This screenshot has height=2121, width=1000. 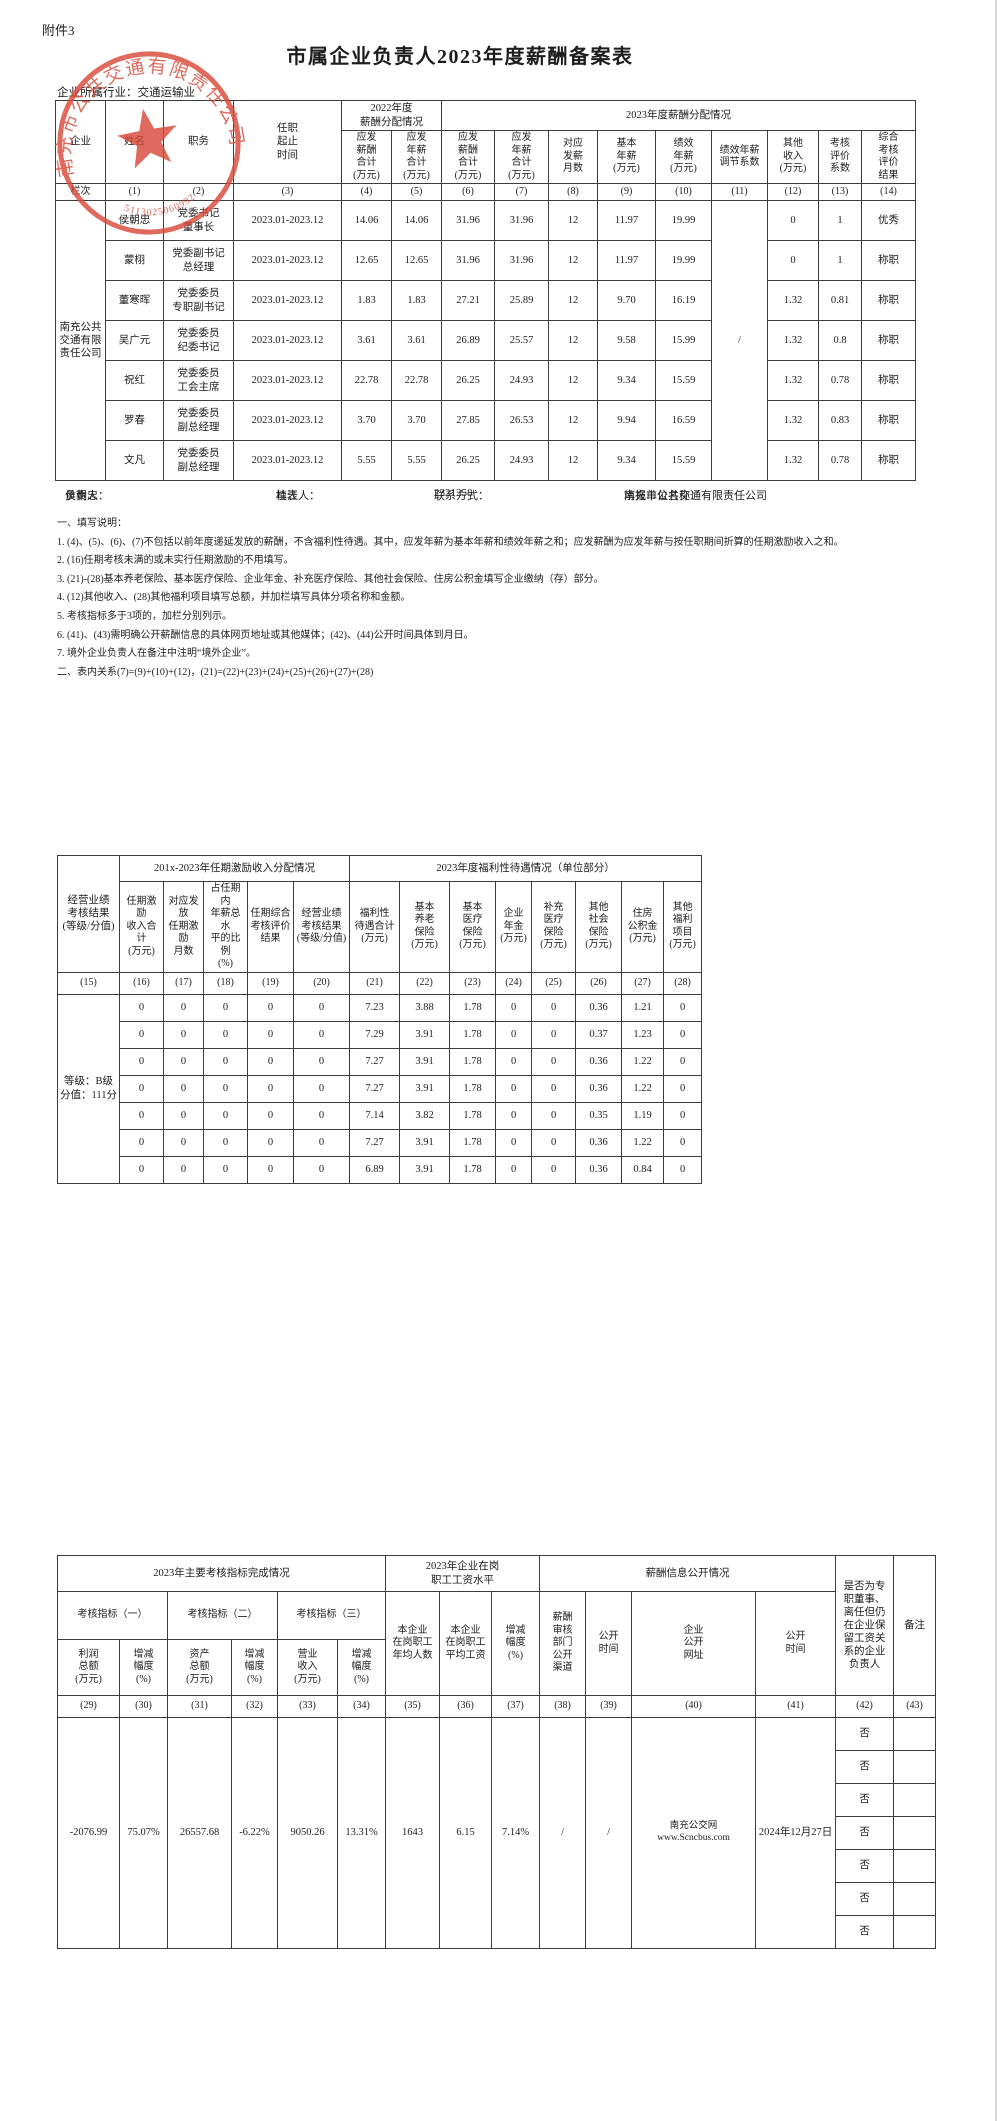 What do you see at coordinates (626, 157) in the screenshot?
I see `header-cell: 基本 年薪 (万元)` at bounding box center [626, 157].